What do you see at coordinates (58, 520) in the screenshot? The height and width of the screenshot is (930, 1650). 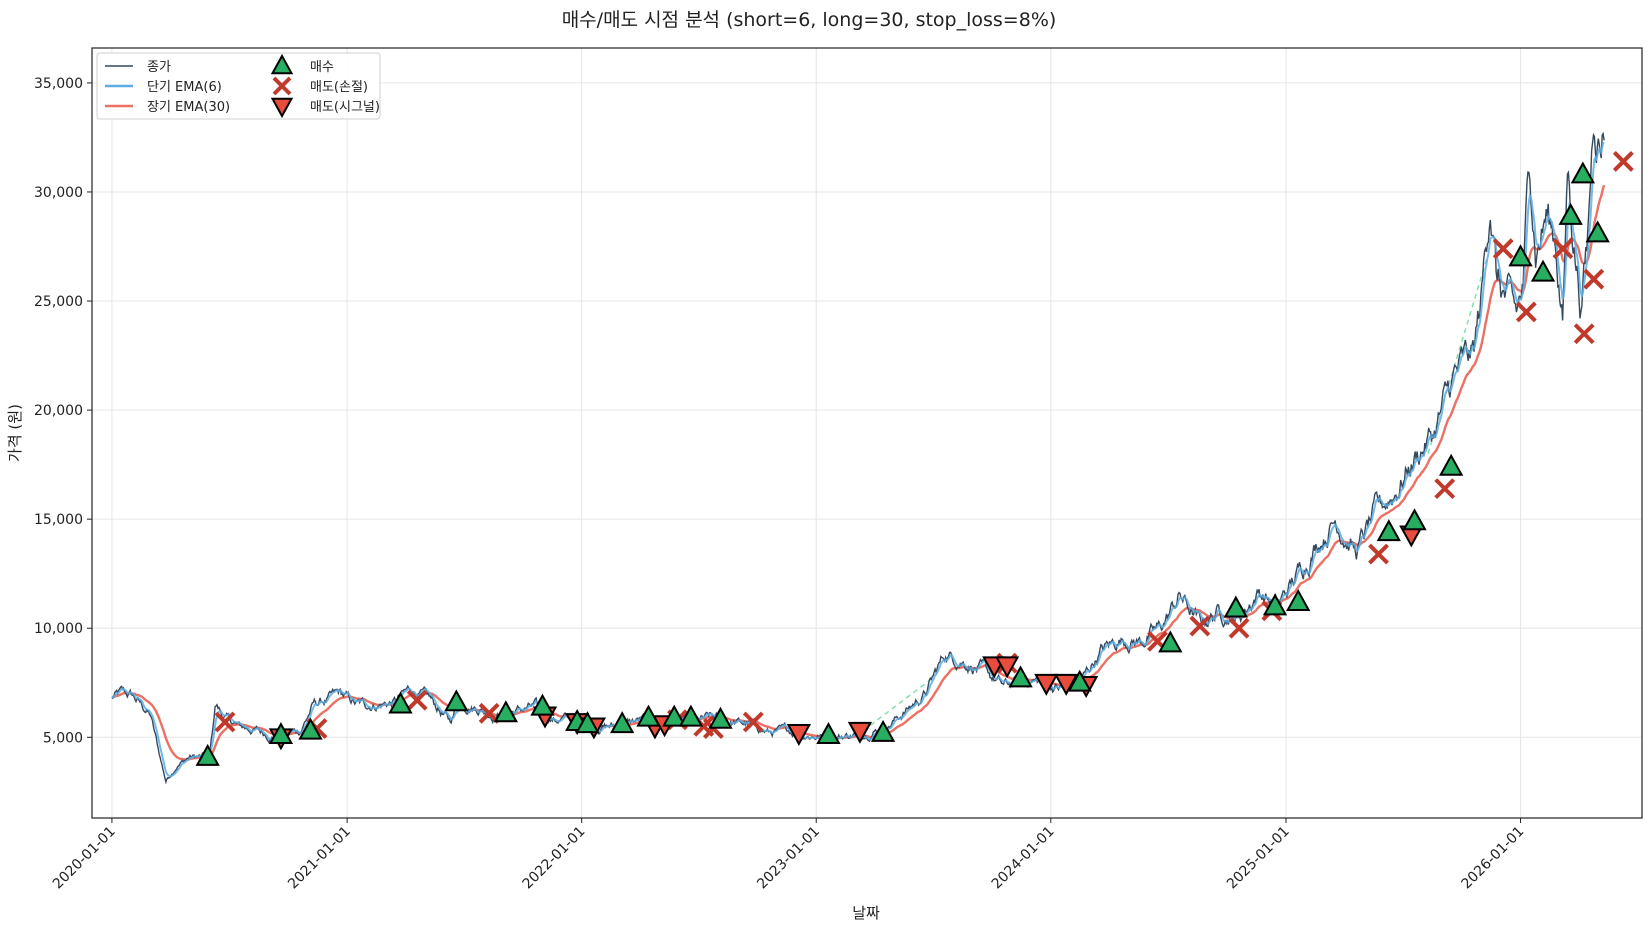 I see `y-tick-label: 15,000` at bounding box center [58, 520].